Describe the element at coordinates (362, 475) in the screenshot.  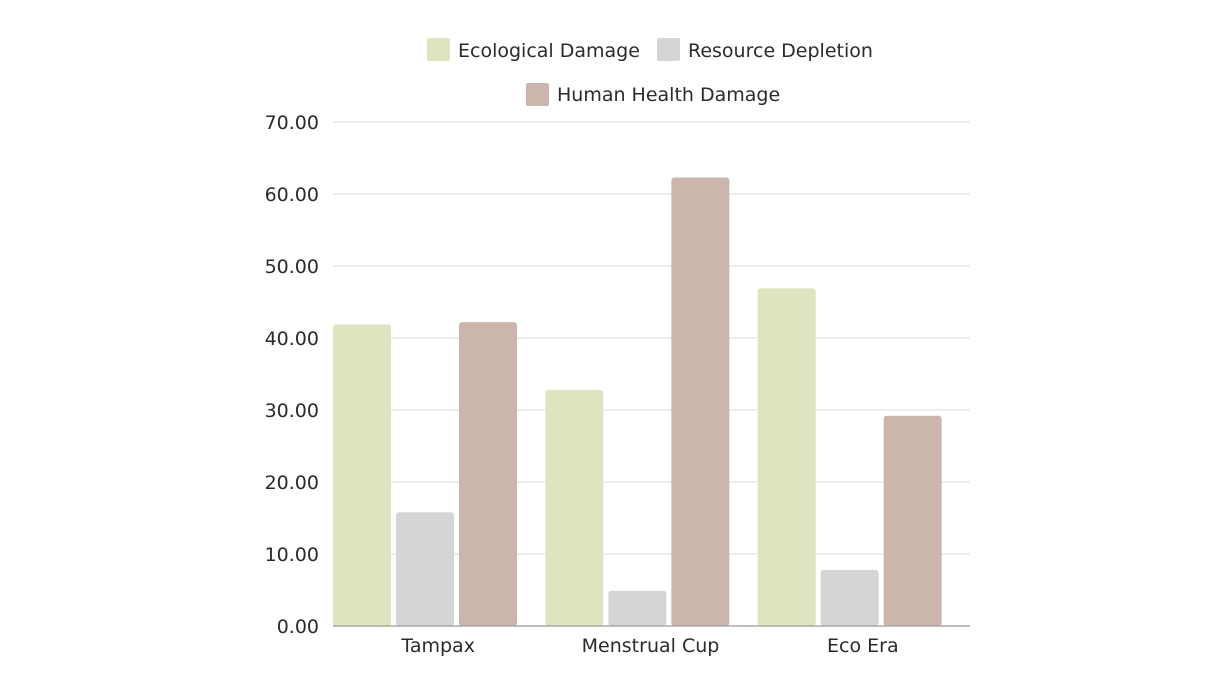
I see `bar-ecological-damage-tampax` at that location.